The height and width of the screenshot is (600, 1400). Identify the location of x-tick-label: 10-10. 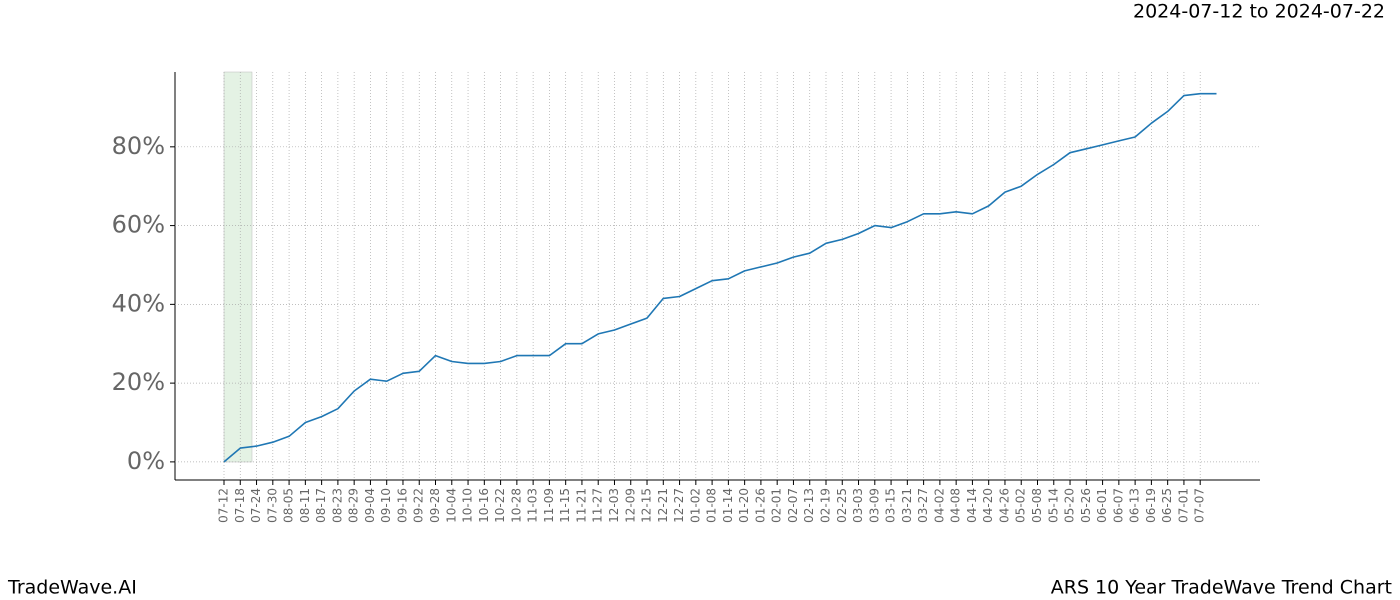
(468, 505).